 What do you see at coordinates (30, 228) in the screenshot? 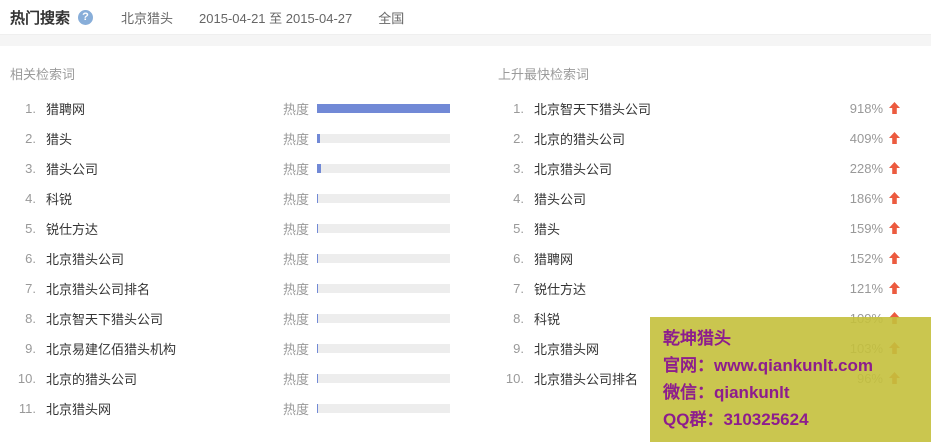
I see `rank-number: 5.` at bounding box center [30, 228].